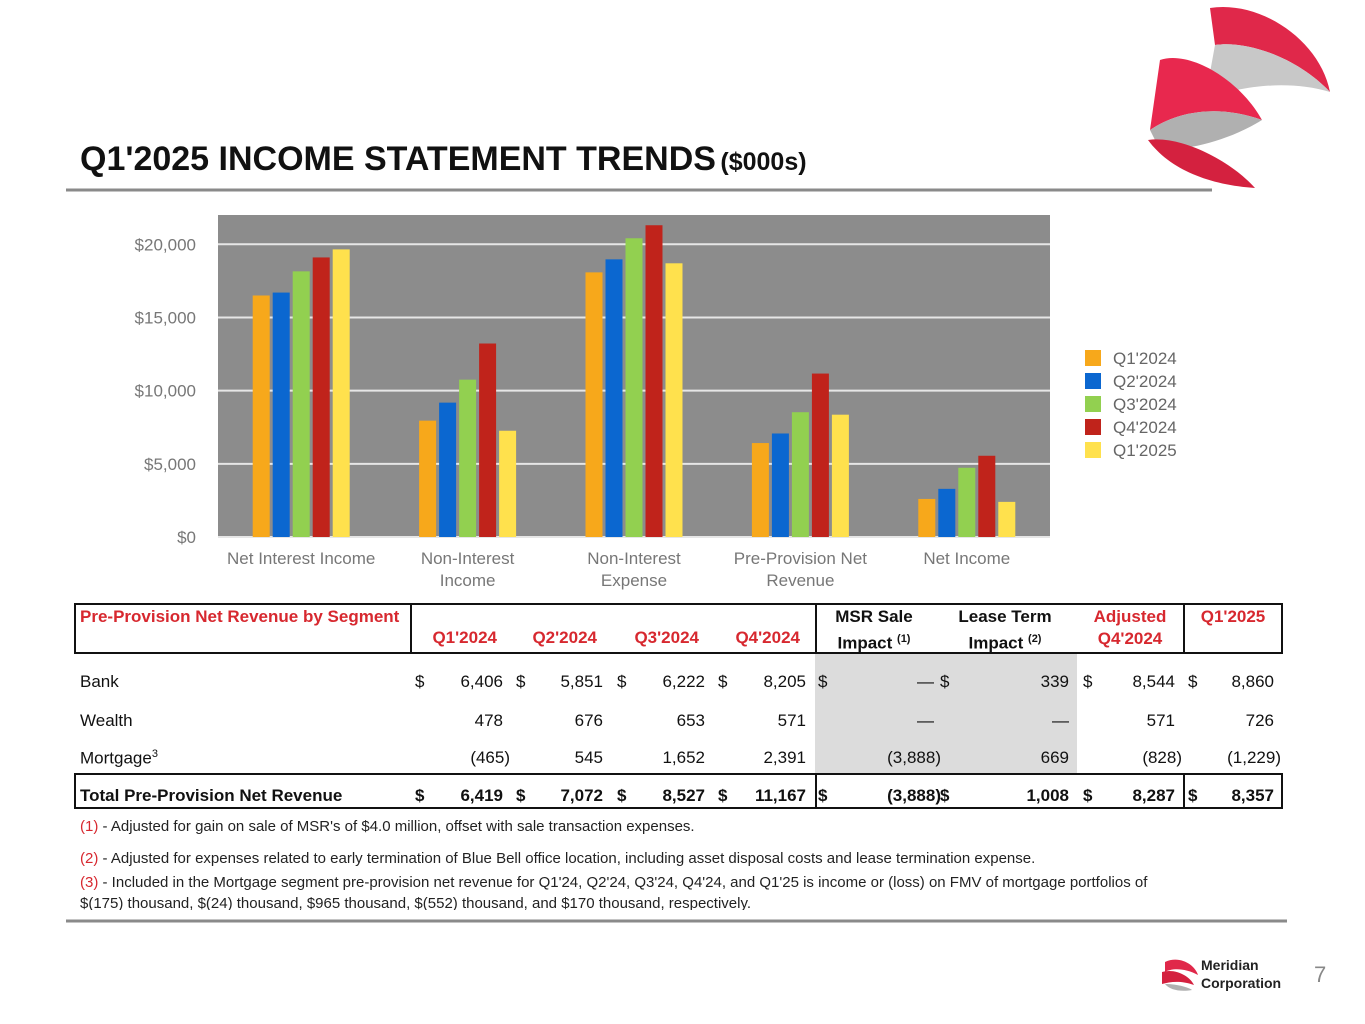  What do you see at coordinates (1259, 720) in the screenshot?
I see `cell: 726` at bounding box center [1259, 720].